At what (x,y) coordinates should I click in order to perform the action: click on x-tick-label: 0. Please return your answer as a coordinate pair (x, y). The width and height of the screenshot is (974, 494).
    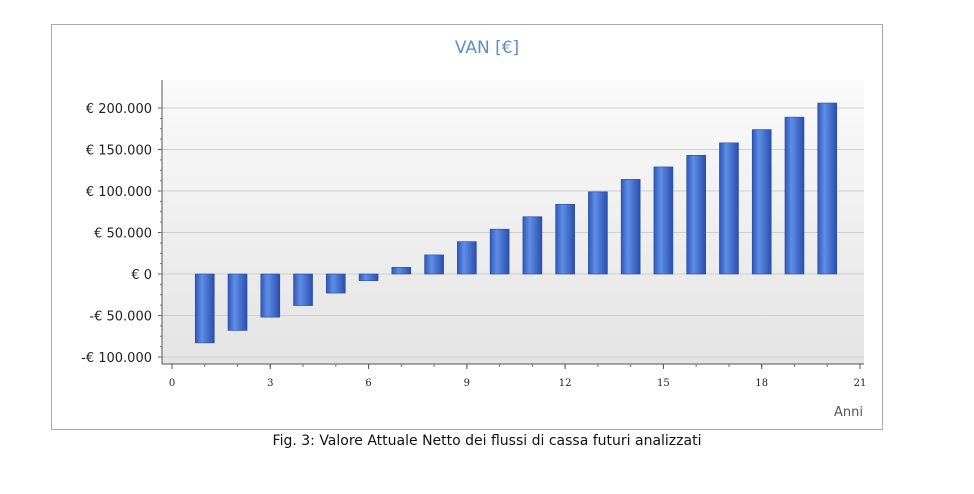
    Looking at the image, I should click on (172, 383).